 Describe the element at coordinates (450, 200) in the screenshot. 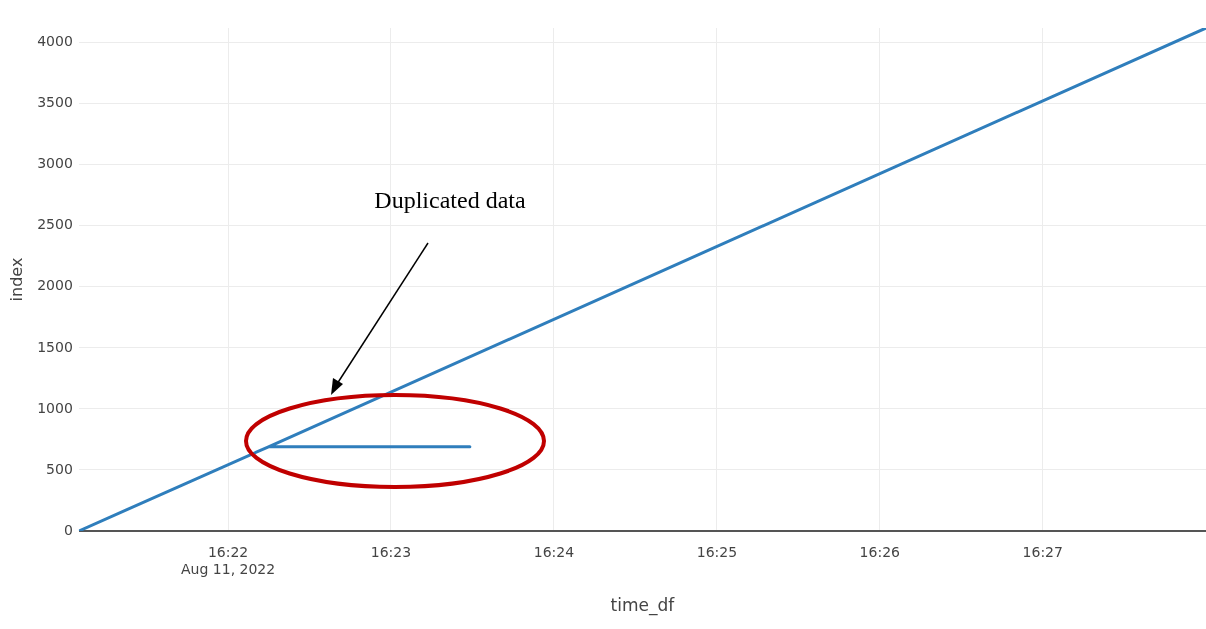

I see `annotation: Duplicated data` at that location.